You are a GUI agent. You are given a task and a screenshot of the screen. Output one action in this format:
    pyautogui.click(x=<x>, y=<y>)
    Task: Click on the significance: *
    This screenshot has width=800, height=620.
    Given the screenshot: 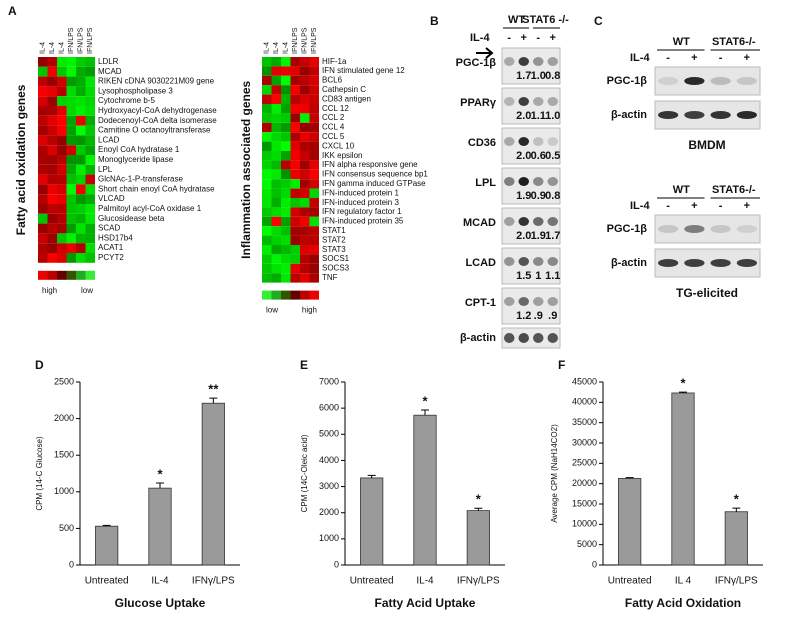 What is the action you would take?
    pyautogui.click(x=479, y=499)
    